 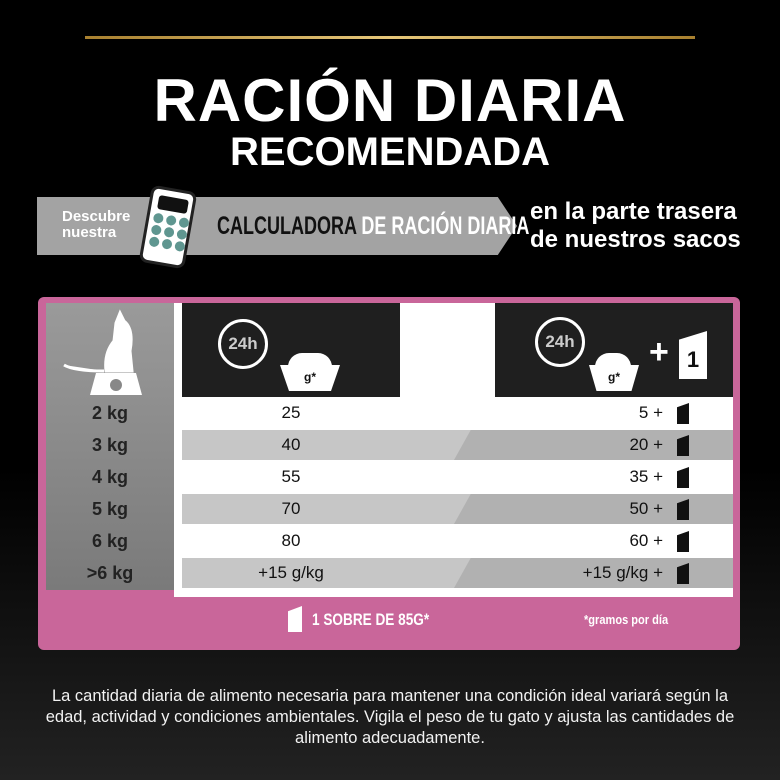 I want to click on unit-note: *gramos por día, so click(x=626, y=619).